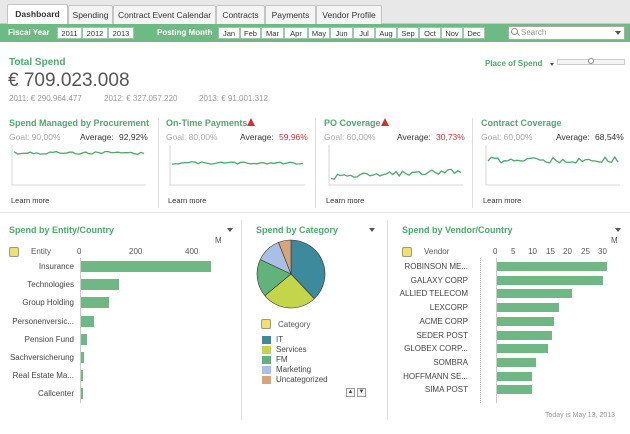 Image resolution: width=630 pixels, height=434 pixels. What do you see at coordinates (352, 123) in the screenshot?
I see `kpi-title: PO Coverage` at bounding box center [352, 123].